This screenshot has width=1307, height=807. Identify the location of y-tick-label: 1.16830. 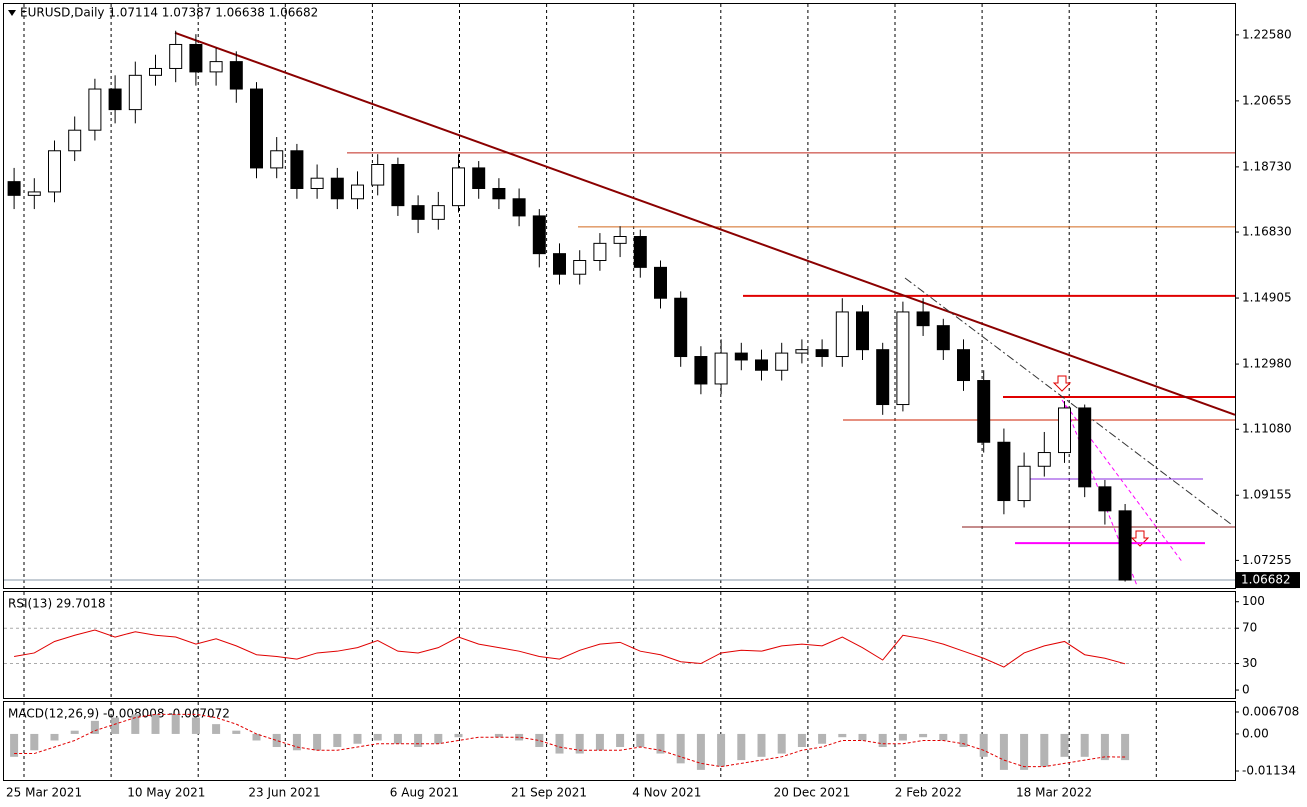
(1267, 232).